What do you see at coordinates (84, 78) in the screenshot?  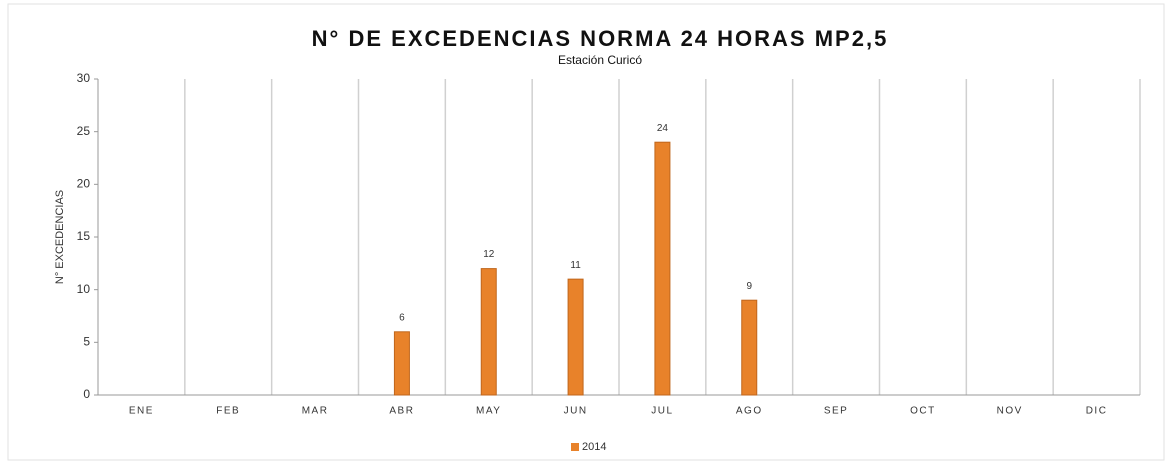 I see `y-tick-label: 30` at bounding box center [84, 78].